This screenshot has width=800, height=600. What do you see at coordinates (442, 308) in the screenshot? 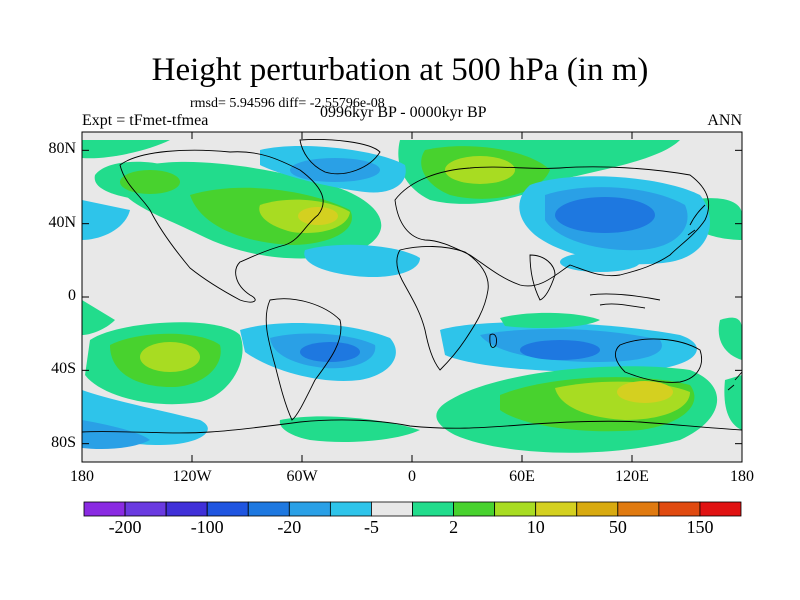
I see `africa-coast` at bounding box center [442, 308].